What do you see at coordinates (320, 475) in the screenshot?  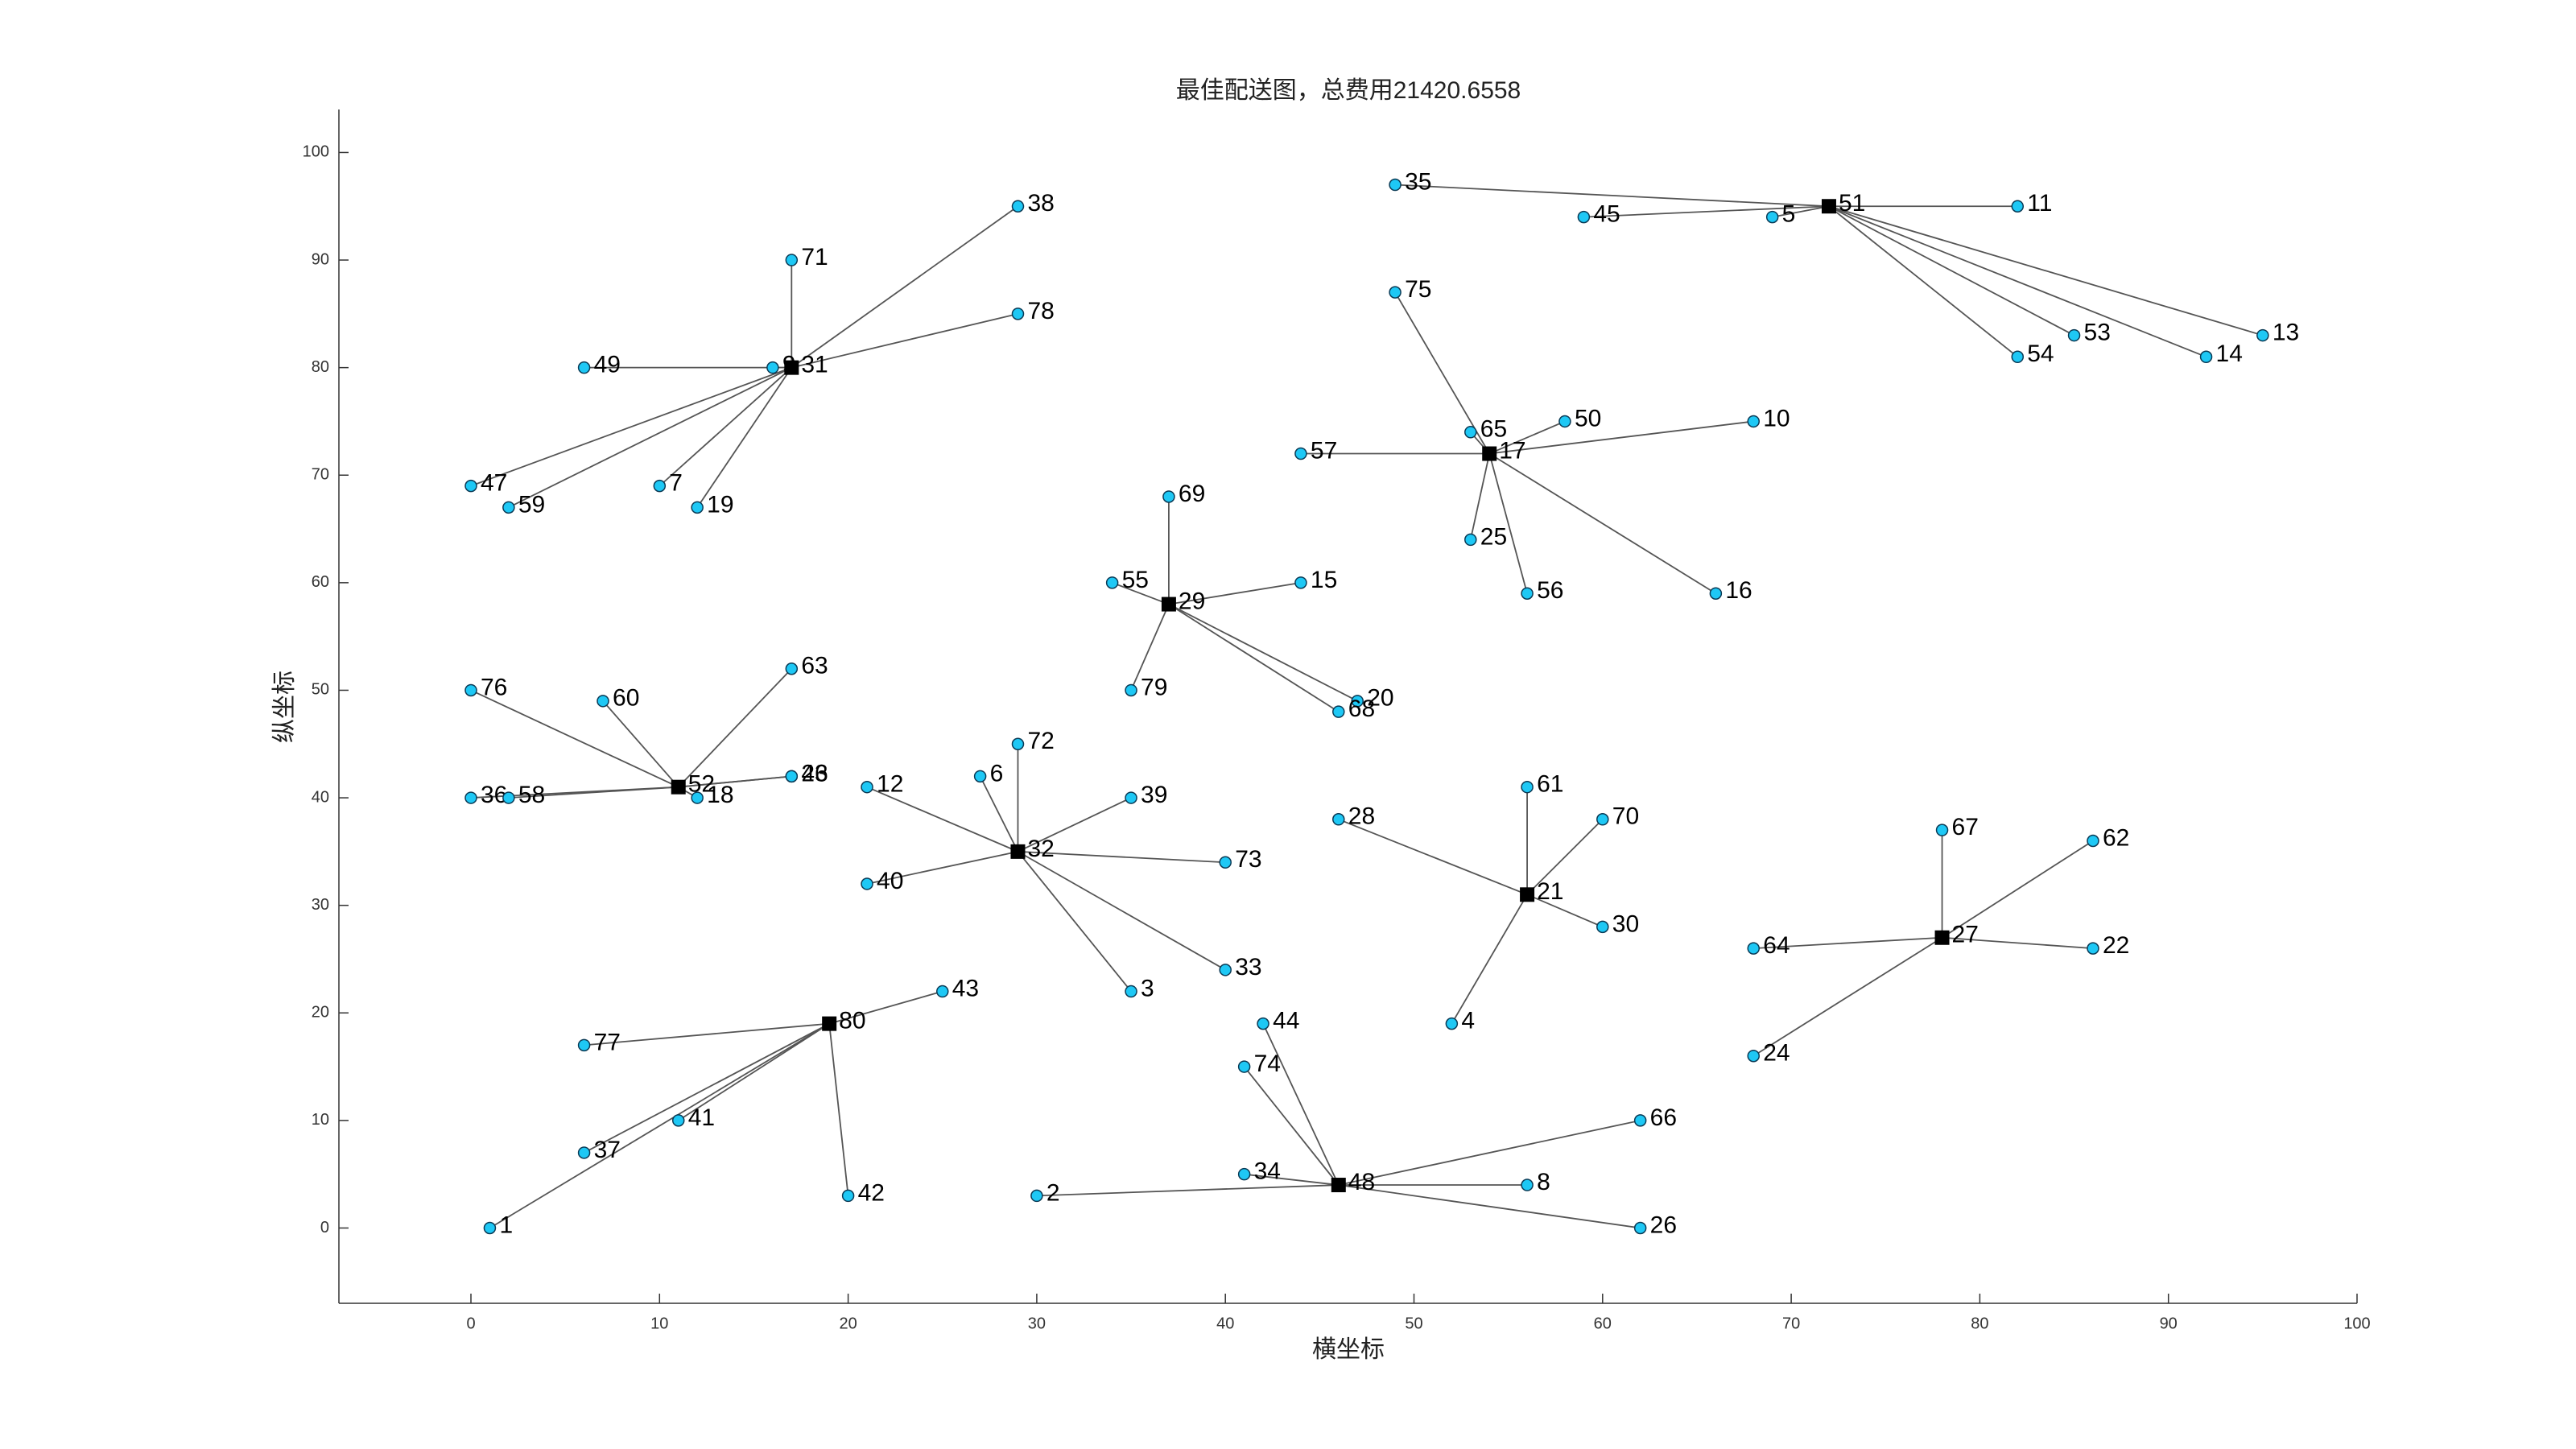 I see `y-tick-label: 70` at bounding box center [320, 475].